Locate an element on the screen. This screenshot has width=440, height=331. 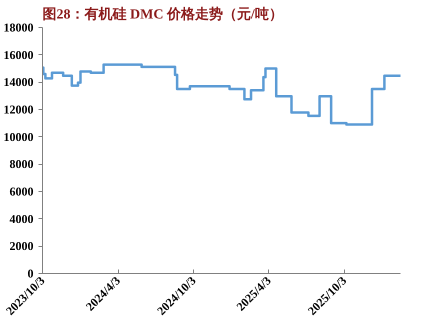
y-tick-label: 2000 is located at coordinates (22, 246).